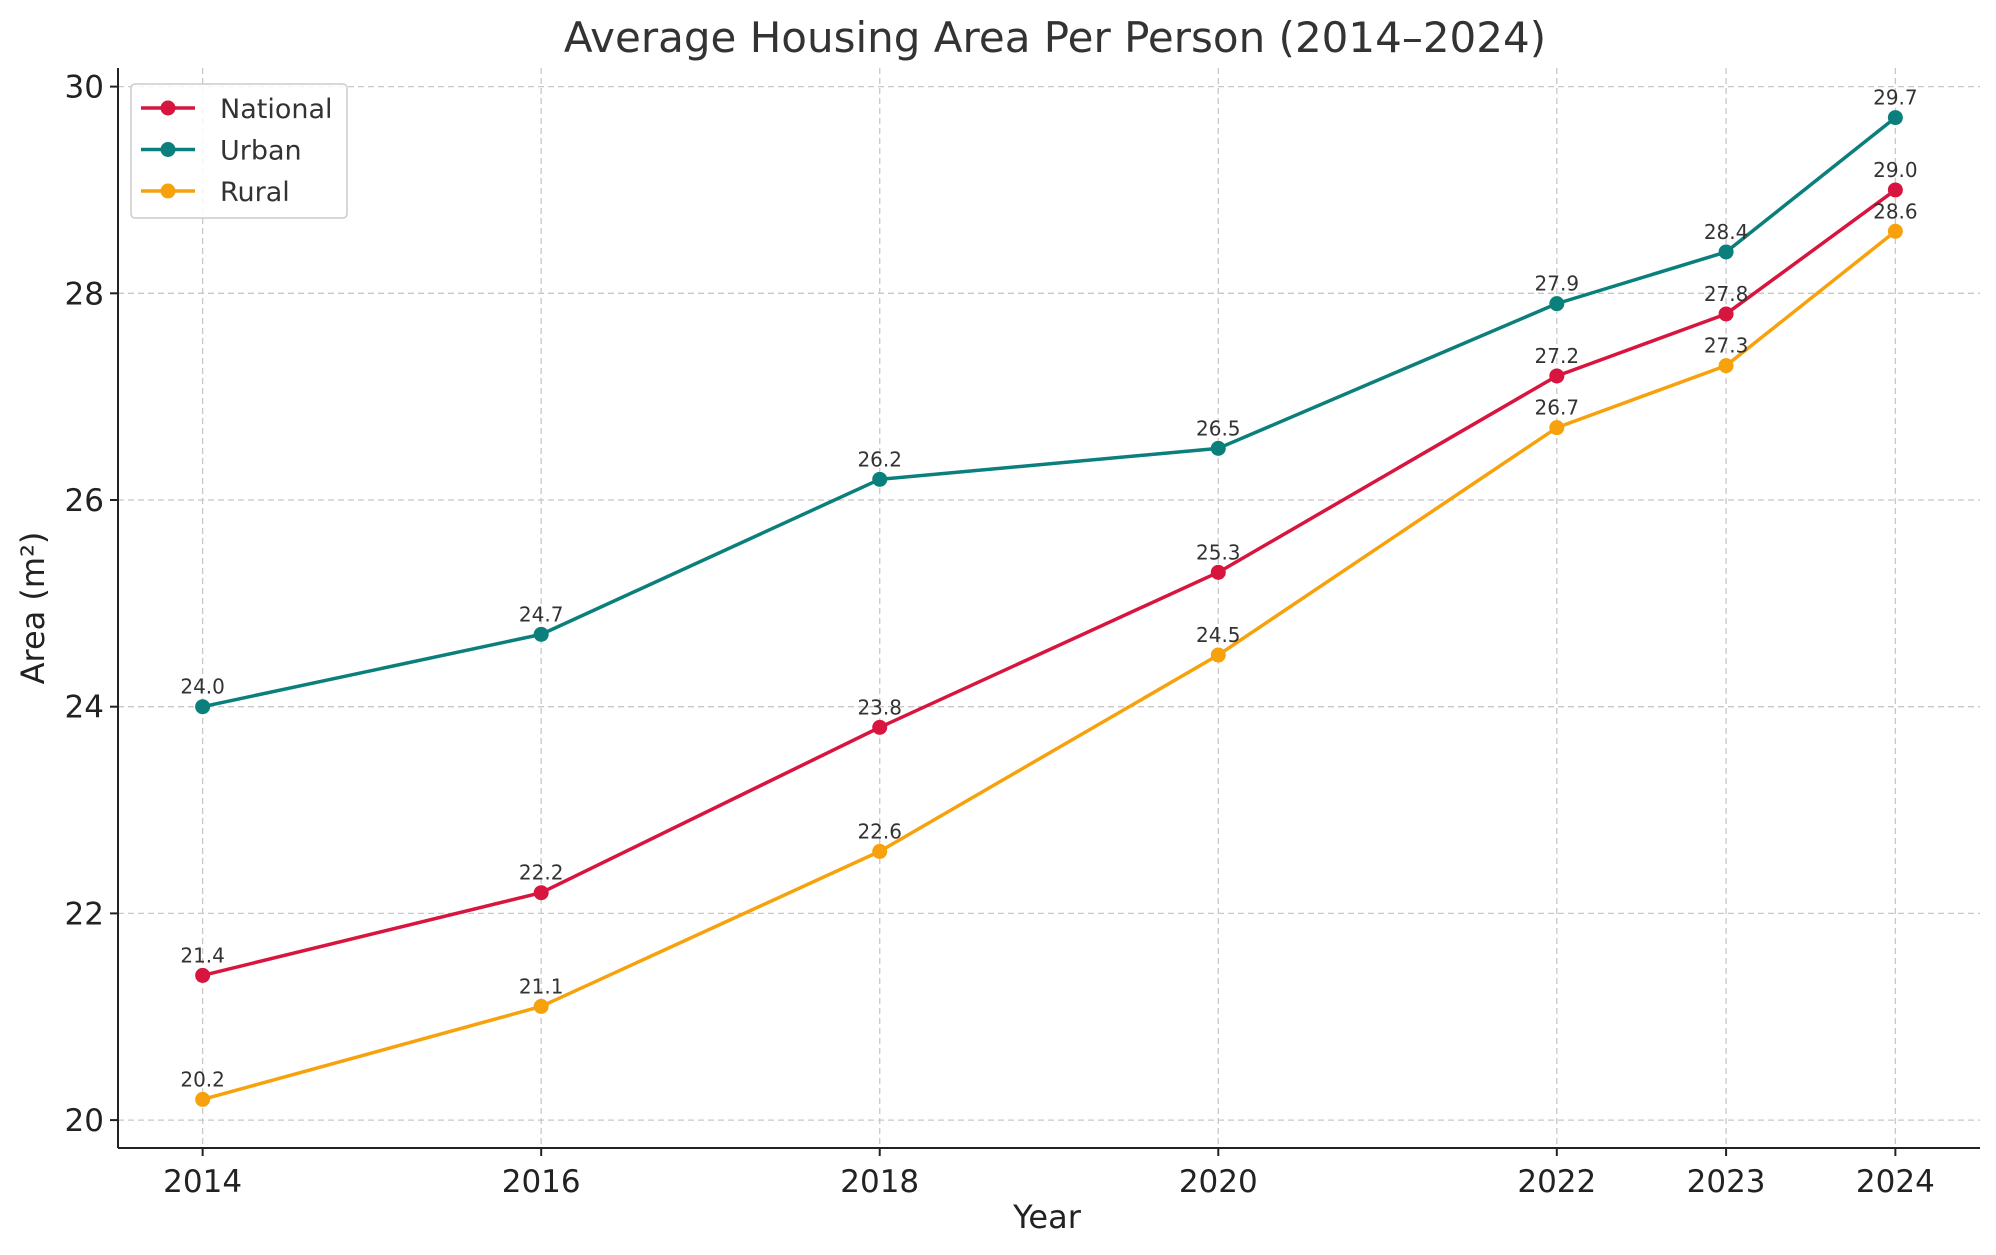 Image resolution: width=1996 pixels, height=1255 pixels. Describe the element at coordinates (202, 1182) in the screenshot. I see `x-tick-label: 2014` at that location.